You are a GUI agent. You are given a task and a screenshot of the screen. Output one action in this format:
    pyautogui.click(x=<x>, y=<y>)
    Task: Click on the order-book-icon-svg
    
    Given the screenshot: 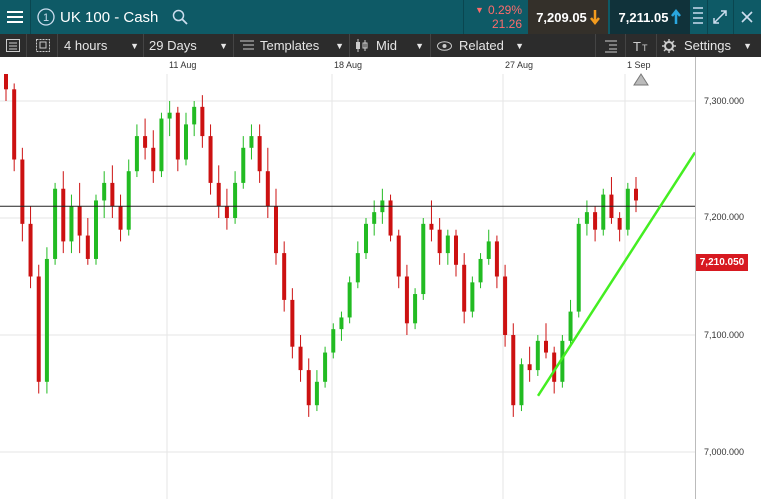 What is the action you would take?
    pyautogui.click(x=698, y=15)
    